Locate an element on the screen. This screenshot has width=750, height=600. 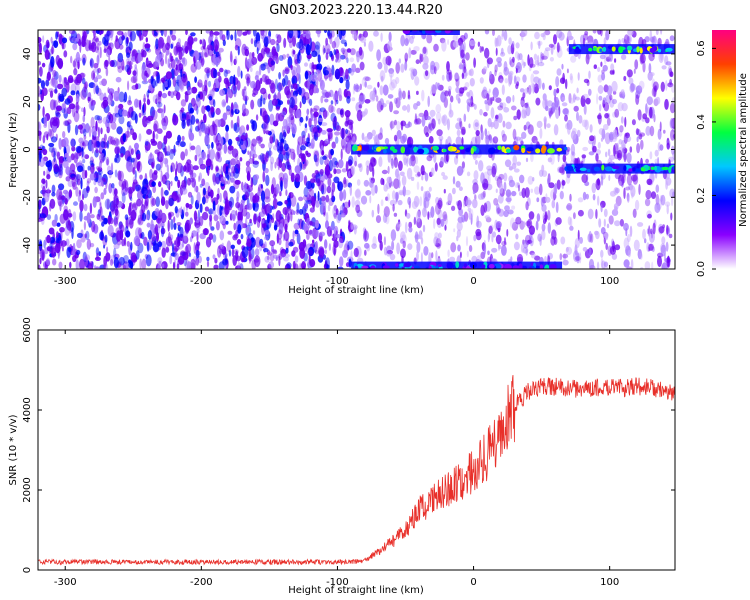
colorbar-tick-label: 0.0 is located at coordinates (701, 269).